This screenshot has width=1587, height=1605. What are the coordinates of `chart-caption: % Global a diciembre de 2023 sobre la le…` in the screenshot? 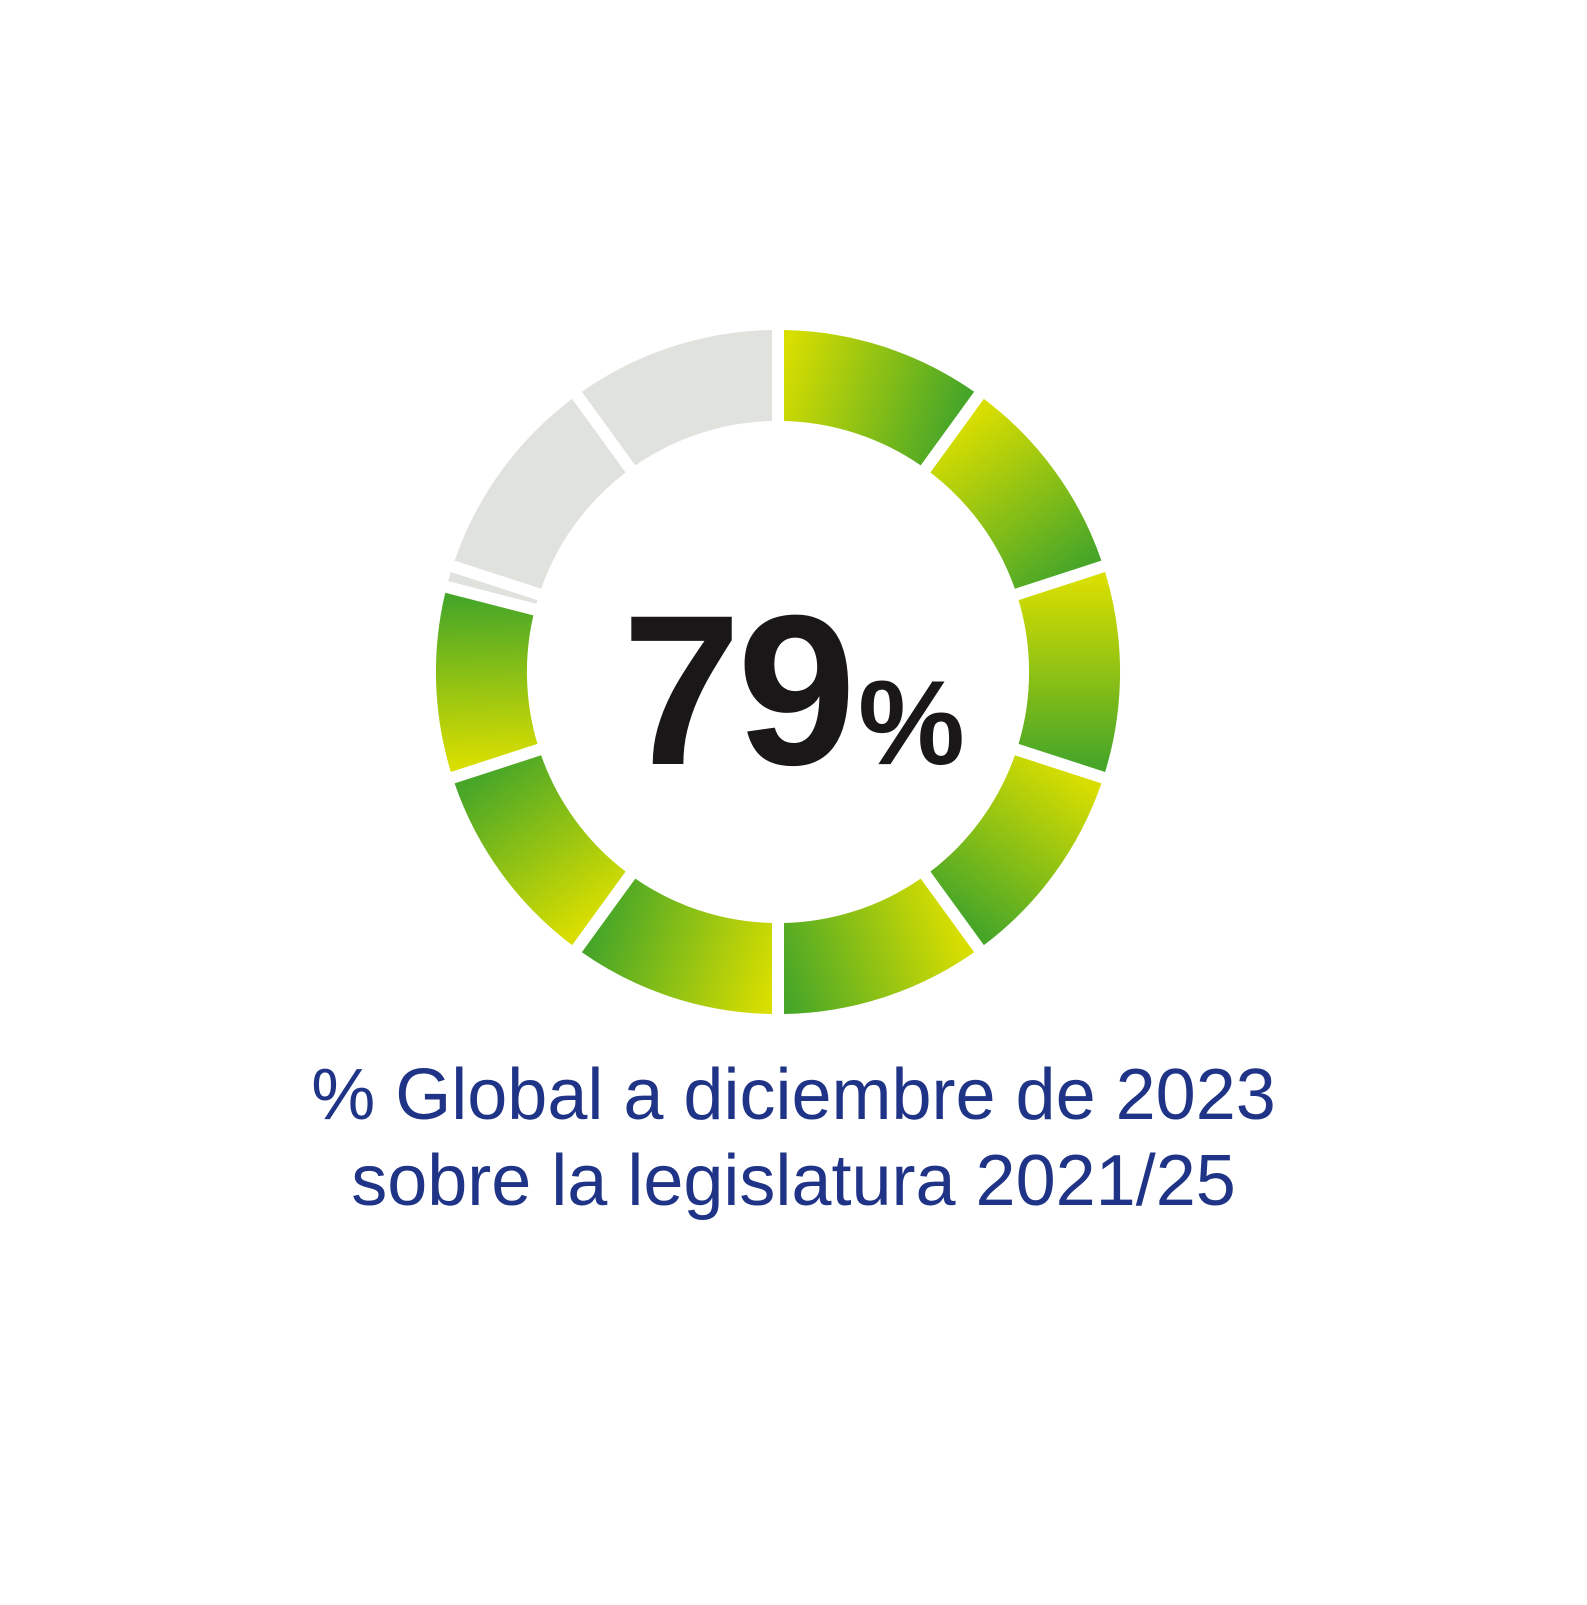 It's located at (793, 1138).